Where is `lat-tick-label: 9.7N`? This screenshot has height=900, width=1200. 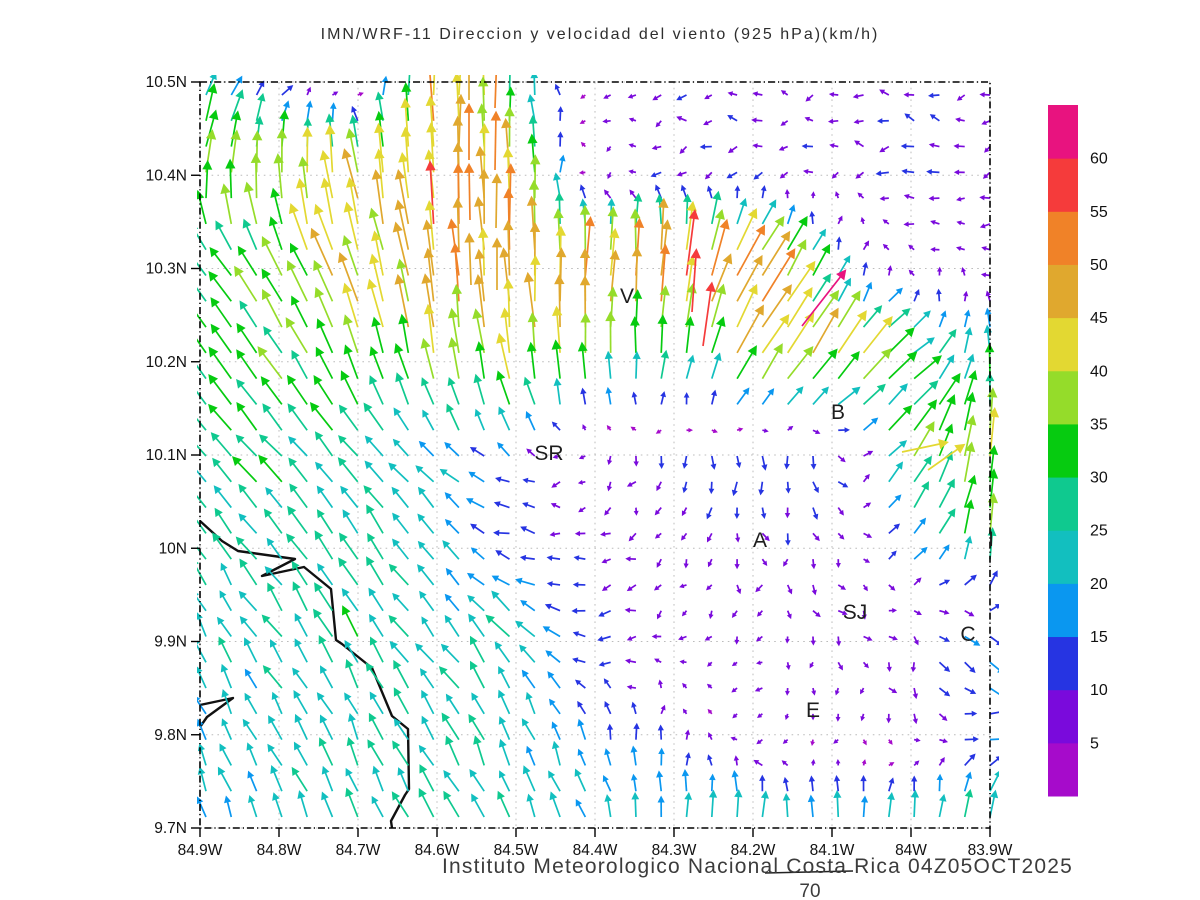
lat-tick-label: 9.7N is located at coordinates (170, 828).